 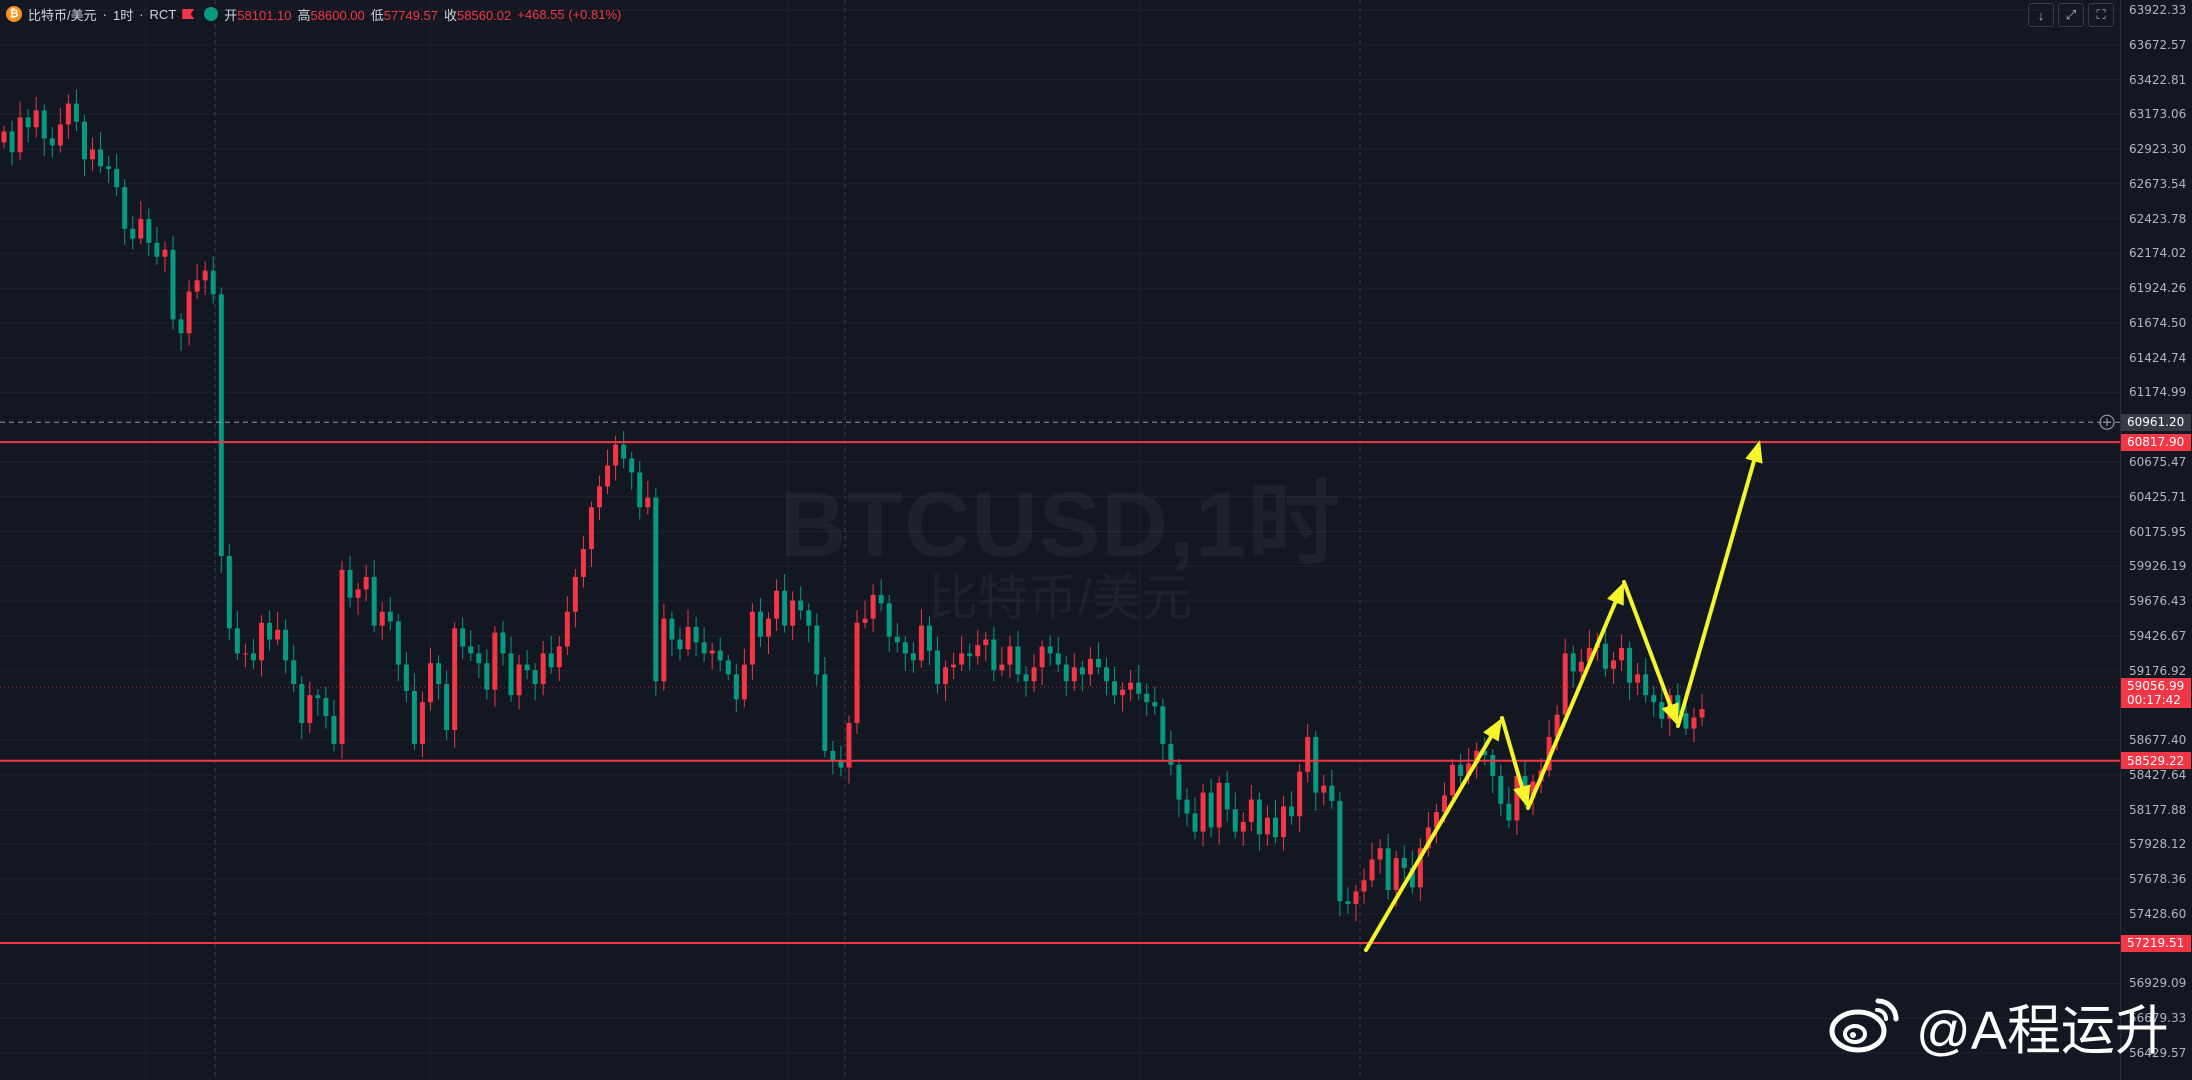 What do you see at coordinates (2107, 422) in the screenshot?
I see `add-alert-icon` at bounding box center [2107, 422].